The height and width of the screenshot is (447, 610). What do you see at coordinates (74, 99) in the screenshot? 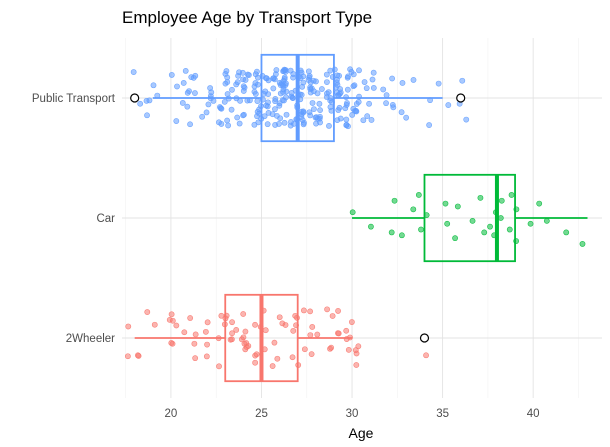
I see `y-tick-label: Public Transport` at bounding box center [74, 99].